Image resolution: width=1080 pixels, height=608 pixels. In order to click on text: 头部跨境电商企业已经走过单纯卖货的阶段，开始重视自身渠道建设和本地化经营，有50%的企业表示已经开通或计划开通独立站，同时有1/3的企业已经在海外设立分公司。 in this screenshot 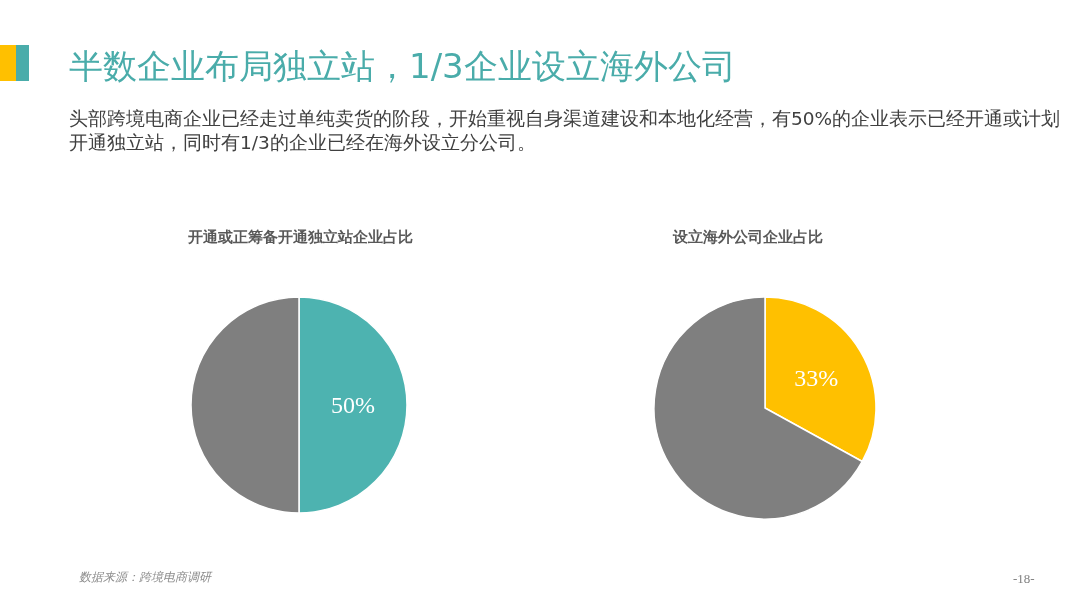, I will do `click(565, 131)`.